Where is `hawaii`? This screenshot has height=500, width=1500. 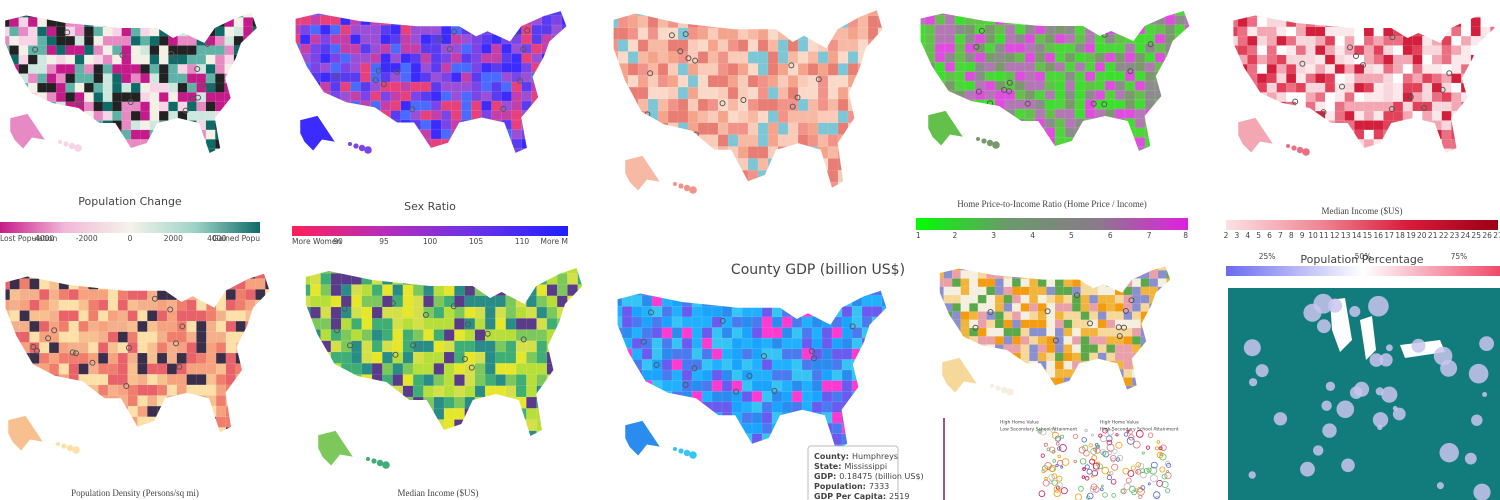
hawaii is located at coordinates (978, 139).